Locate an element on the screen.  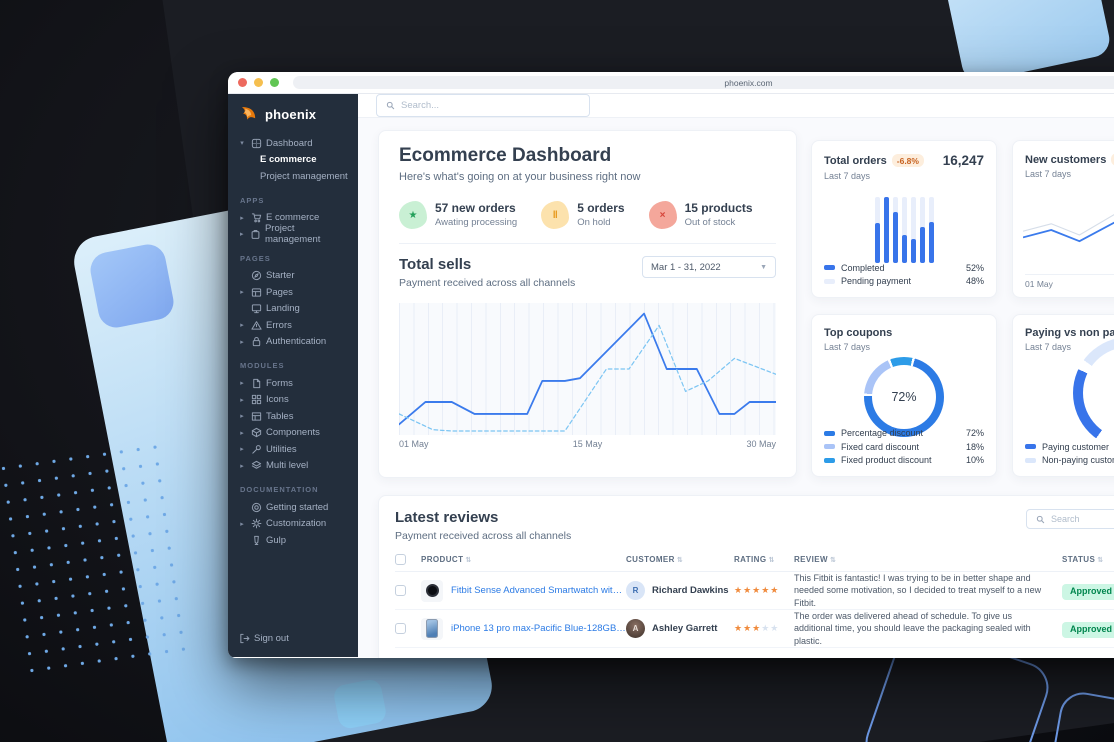
sidebar-item-label: Getting started is located at coordinates (297, 507).